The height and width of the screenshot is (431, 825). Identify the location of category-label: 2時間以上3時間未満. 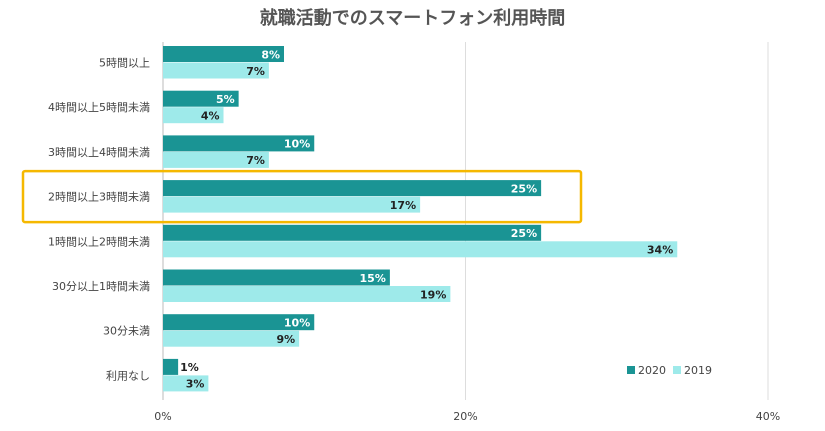
(99, 197).